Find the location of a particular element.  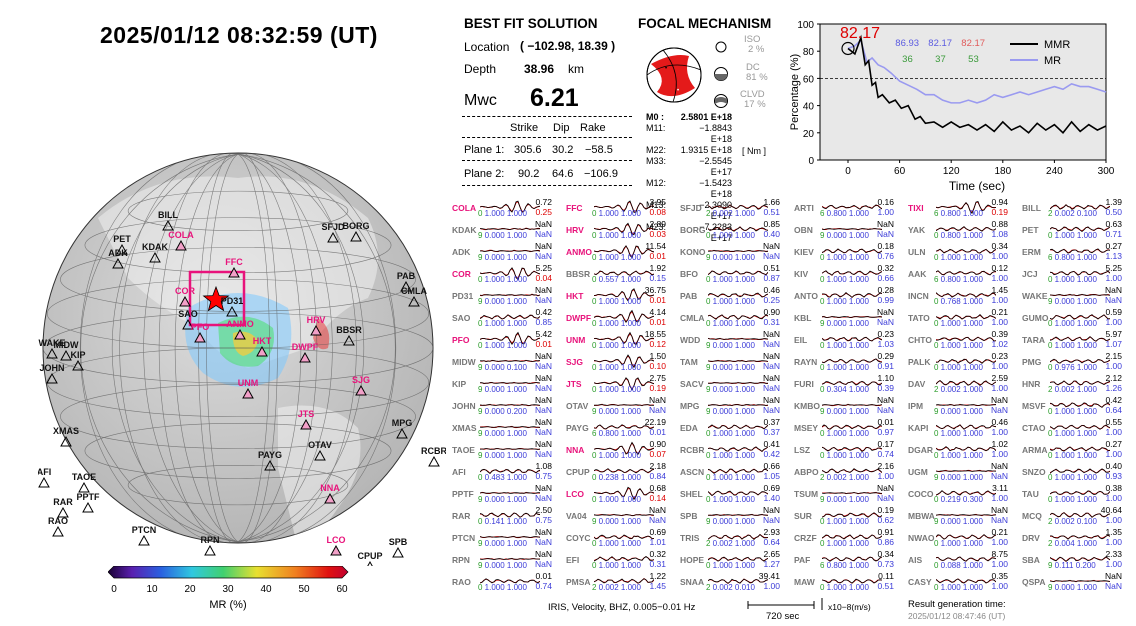

colorbar-tick: 30 is located at coordinates (228, 589).